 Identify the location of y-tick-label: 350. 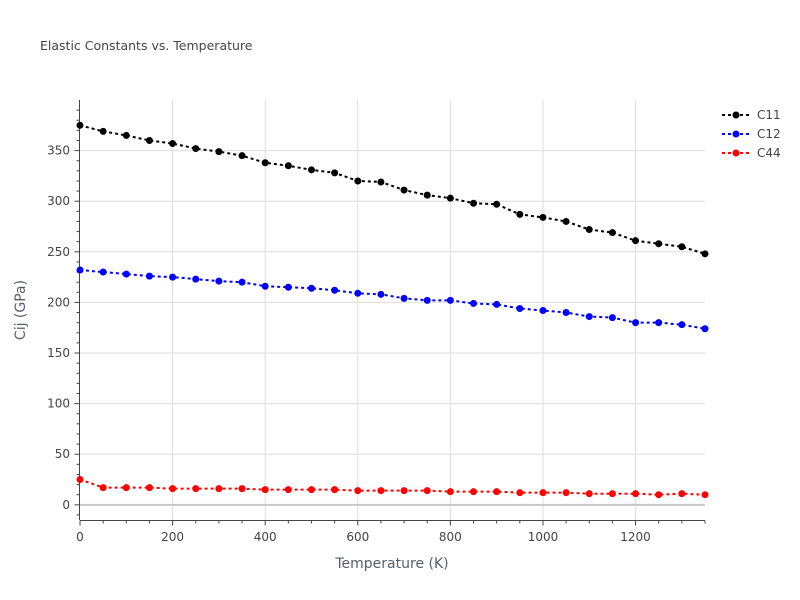
(58, 151).